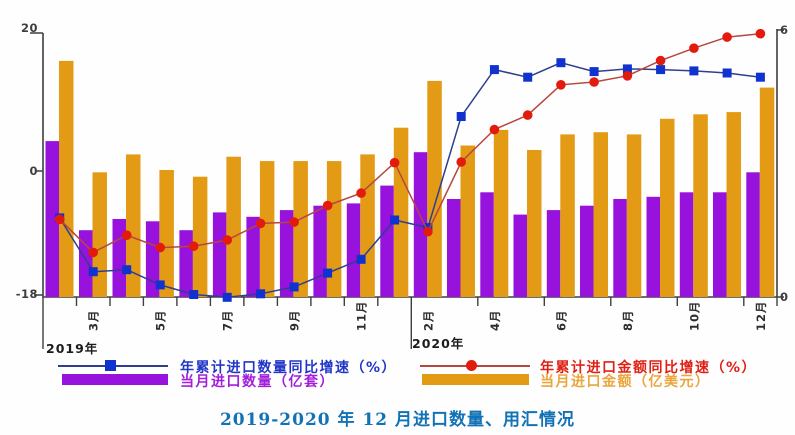 Image resolution: width=795 pixels, height=435 pixels. I want to click on bar-qty-2019-2月, so click(52, 219).